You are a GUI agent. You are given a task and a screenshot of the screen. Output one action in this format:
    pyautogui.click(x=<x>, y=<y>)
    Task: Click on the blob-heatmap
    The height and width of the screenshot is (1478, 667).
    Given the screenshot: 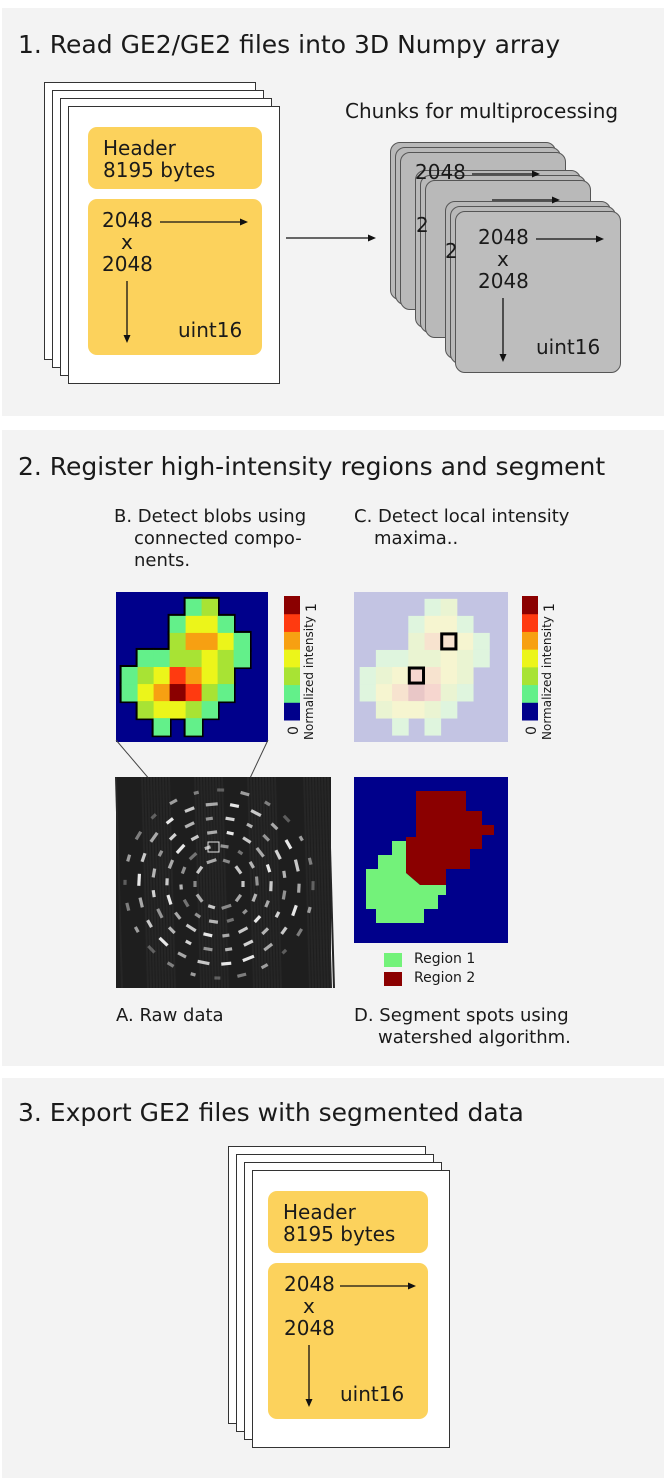 What is the action you would take?
    pyautogui.click(x=192, y=667)
    